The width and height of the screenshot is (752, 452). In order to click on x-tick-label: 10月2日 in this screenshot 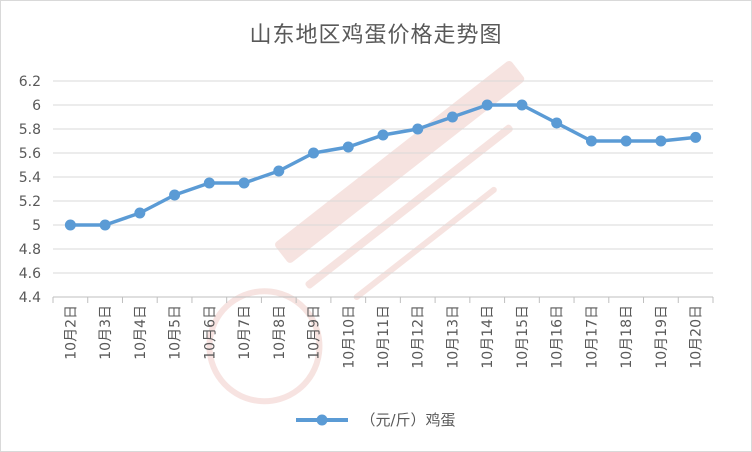, I will do `click(71, 332)`.